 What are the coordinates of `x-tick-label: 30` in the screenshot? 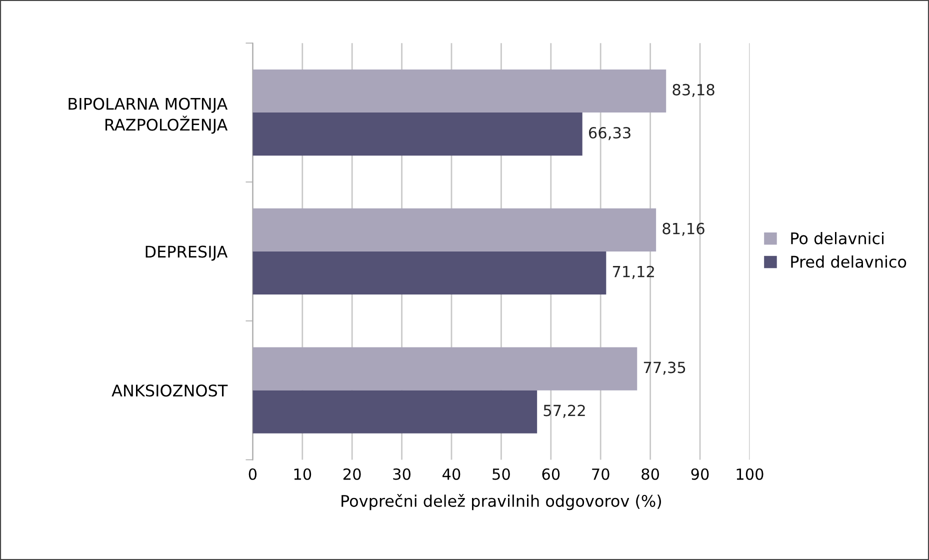 It's located at (401, 474).